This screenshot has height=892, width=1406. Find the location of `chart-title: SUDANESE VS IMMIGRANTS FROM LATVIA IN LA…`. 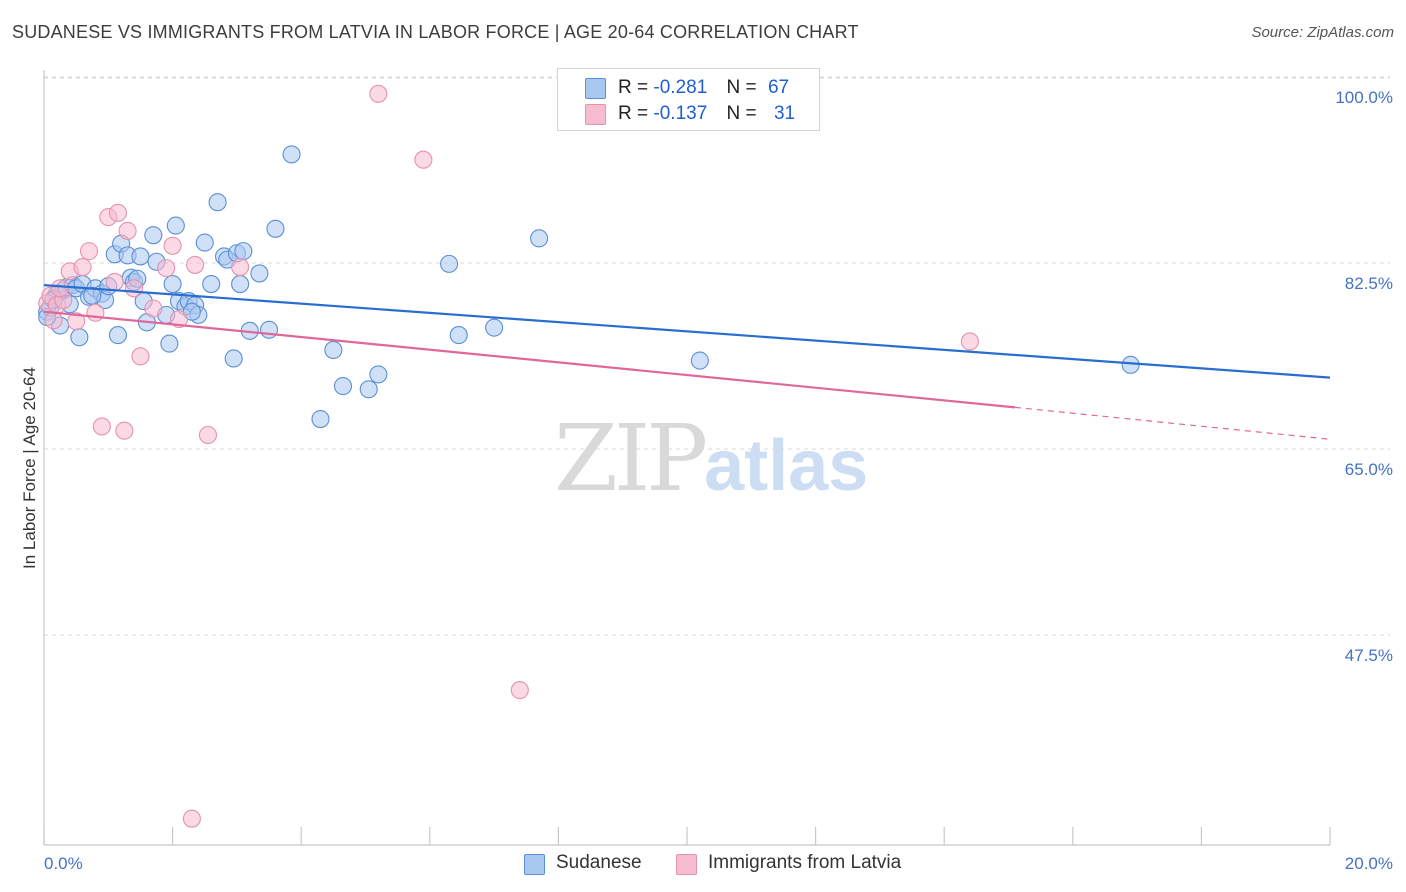

chart-title: SUDANESE VS IMMIGRANTS FROM LATVIA IN LA… is located at coordinates (435, 32).